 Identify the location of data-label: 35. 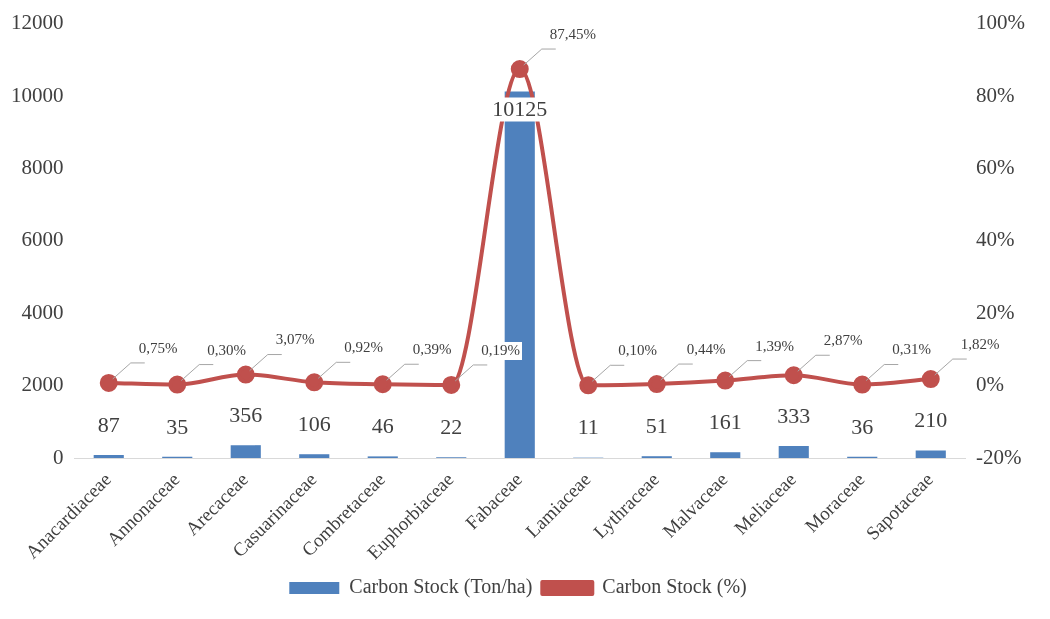
(177, 426).